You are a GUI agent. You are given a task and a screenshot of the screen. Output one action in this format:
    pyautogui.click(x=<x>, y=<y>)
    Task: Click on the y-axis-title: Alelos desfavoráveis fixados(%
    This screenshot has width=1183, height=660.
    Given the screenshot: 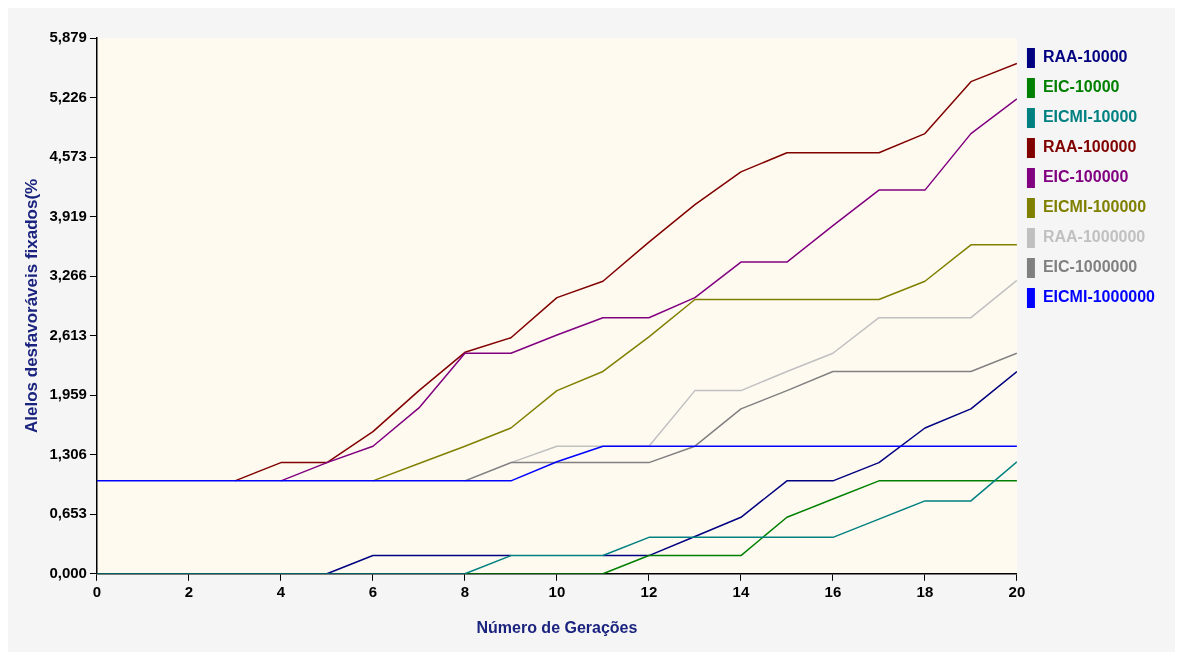 What is the action you would take?
    pyautogui.click(x=31, y=305)
    